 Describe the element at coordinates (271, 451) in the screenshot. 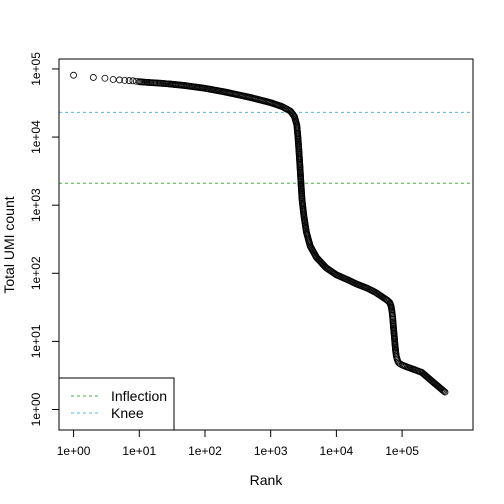

I see `x-tick-label: 1e+03` at that location.